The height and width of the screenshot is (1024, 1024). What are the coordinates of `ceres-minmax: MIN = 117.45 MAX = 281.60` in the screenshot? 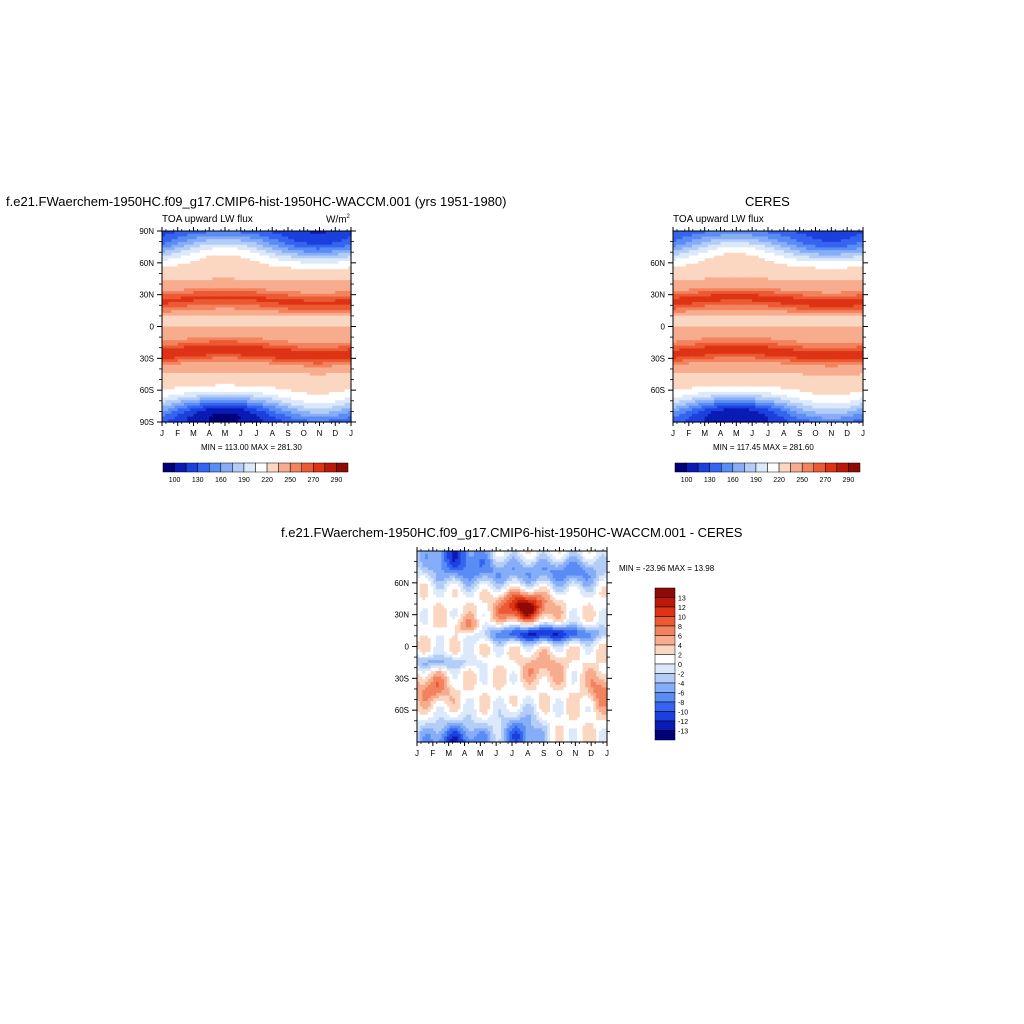 It's located at (763, 447).